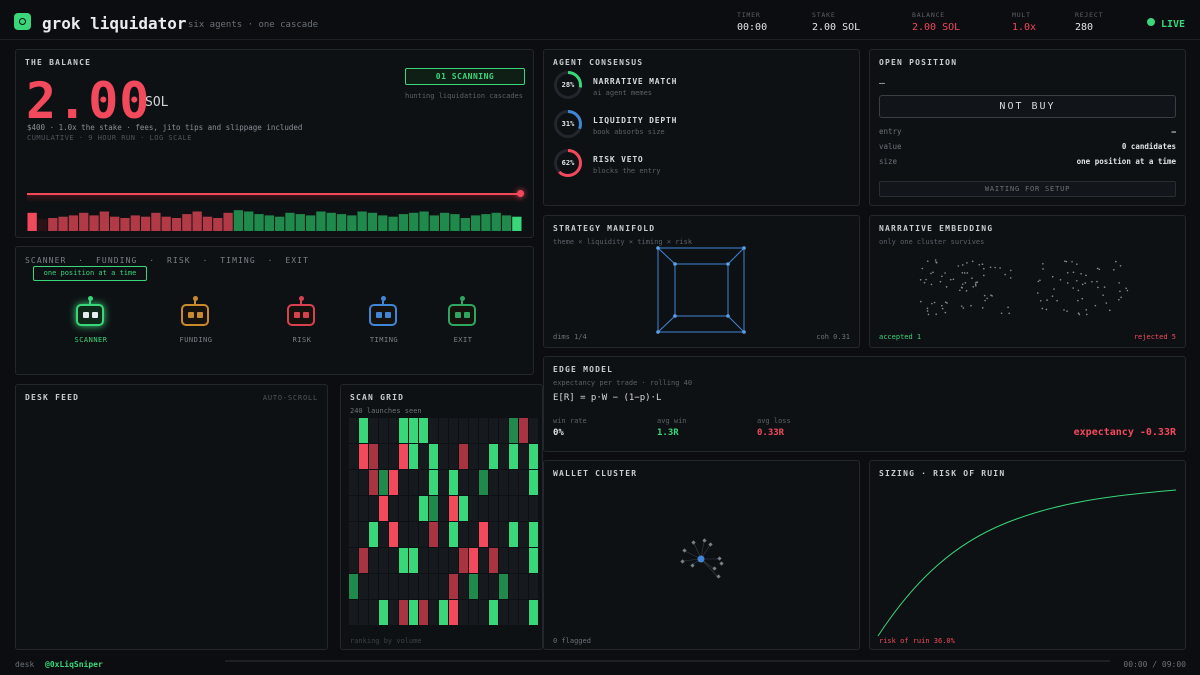 This screenshot has width=1200, height=675. Describe the element at coordinates (90, 273) in the screenshot. I see `position-pill: one position at a time` at that location.